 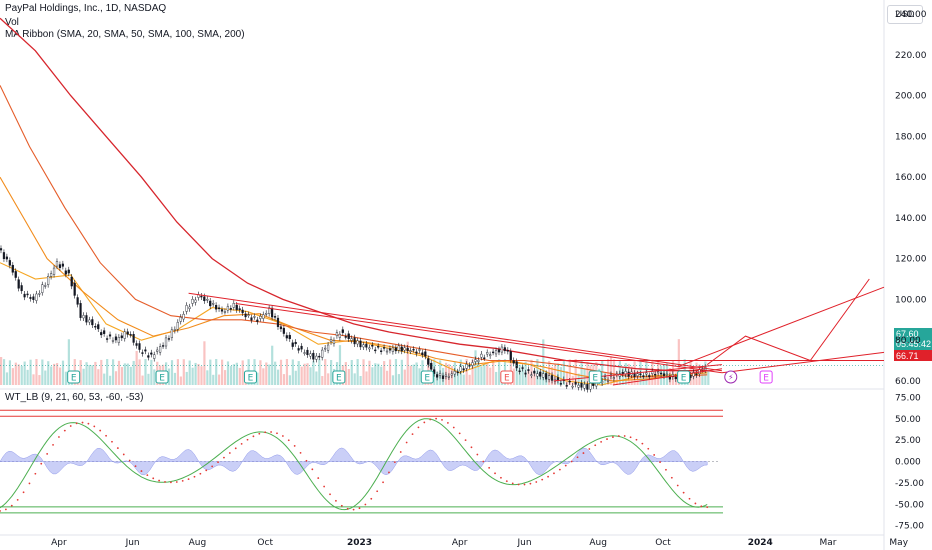 What do you see at coordinates (766, 379) in the screenshot?
I see `earnings-letter: E` at bounding box center [766, 379].